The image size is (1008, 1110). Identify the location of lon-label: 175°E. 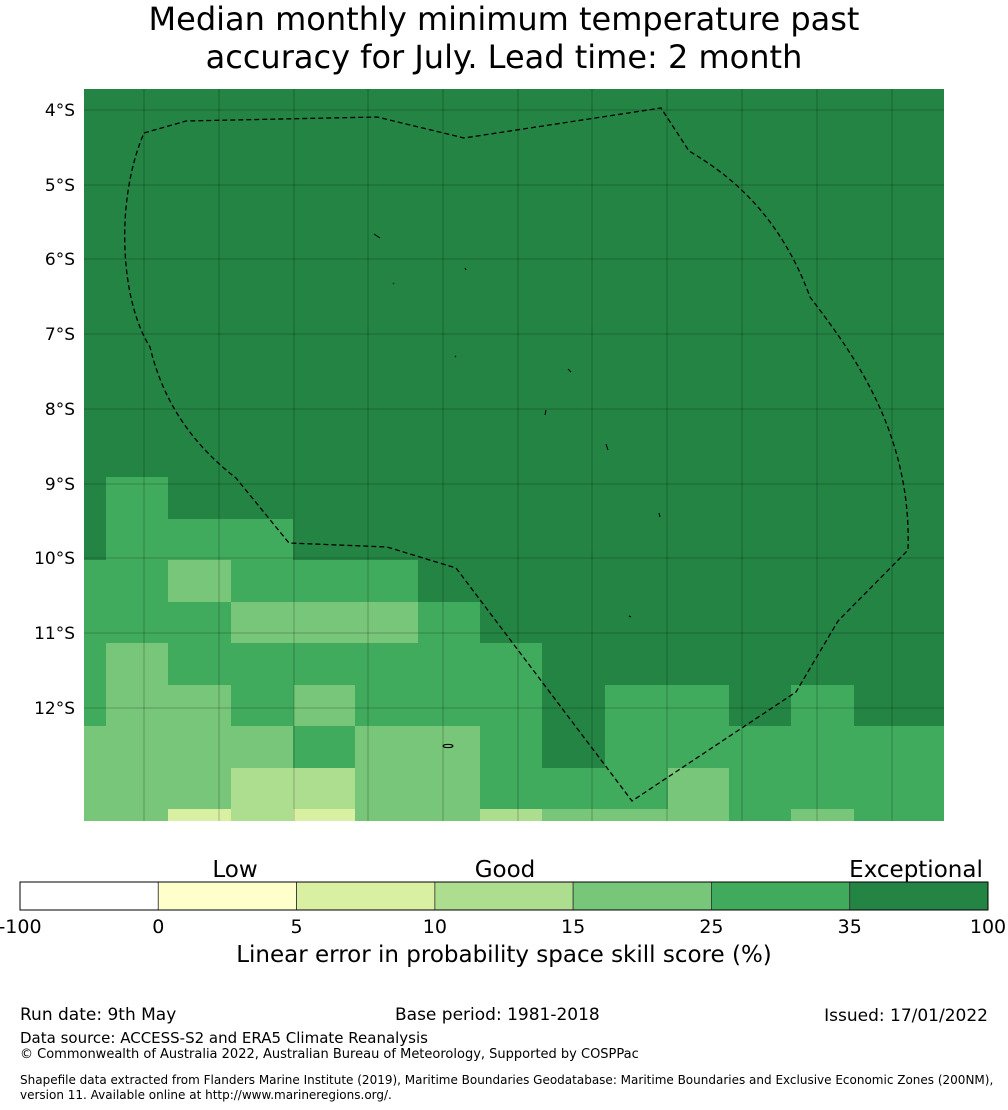
(294, 829).